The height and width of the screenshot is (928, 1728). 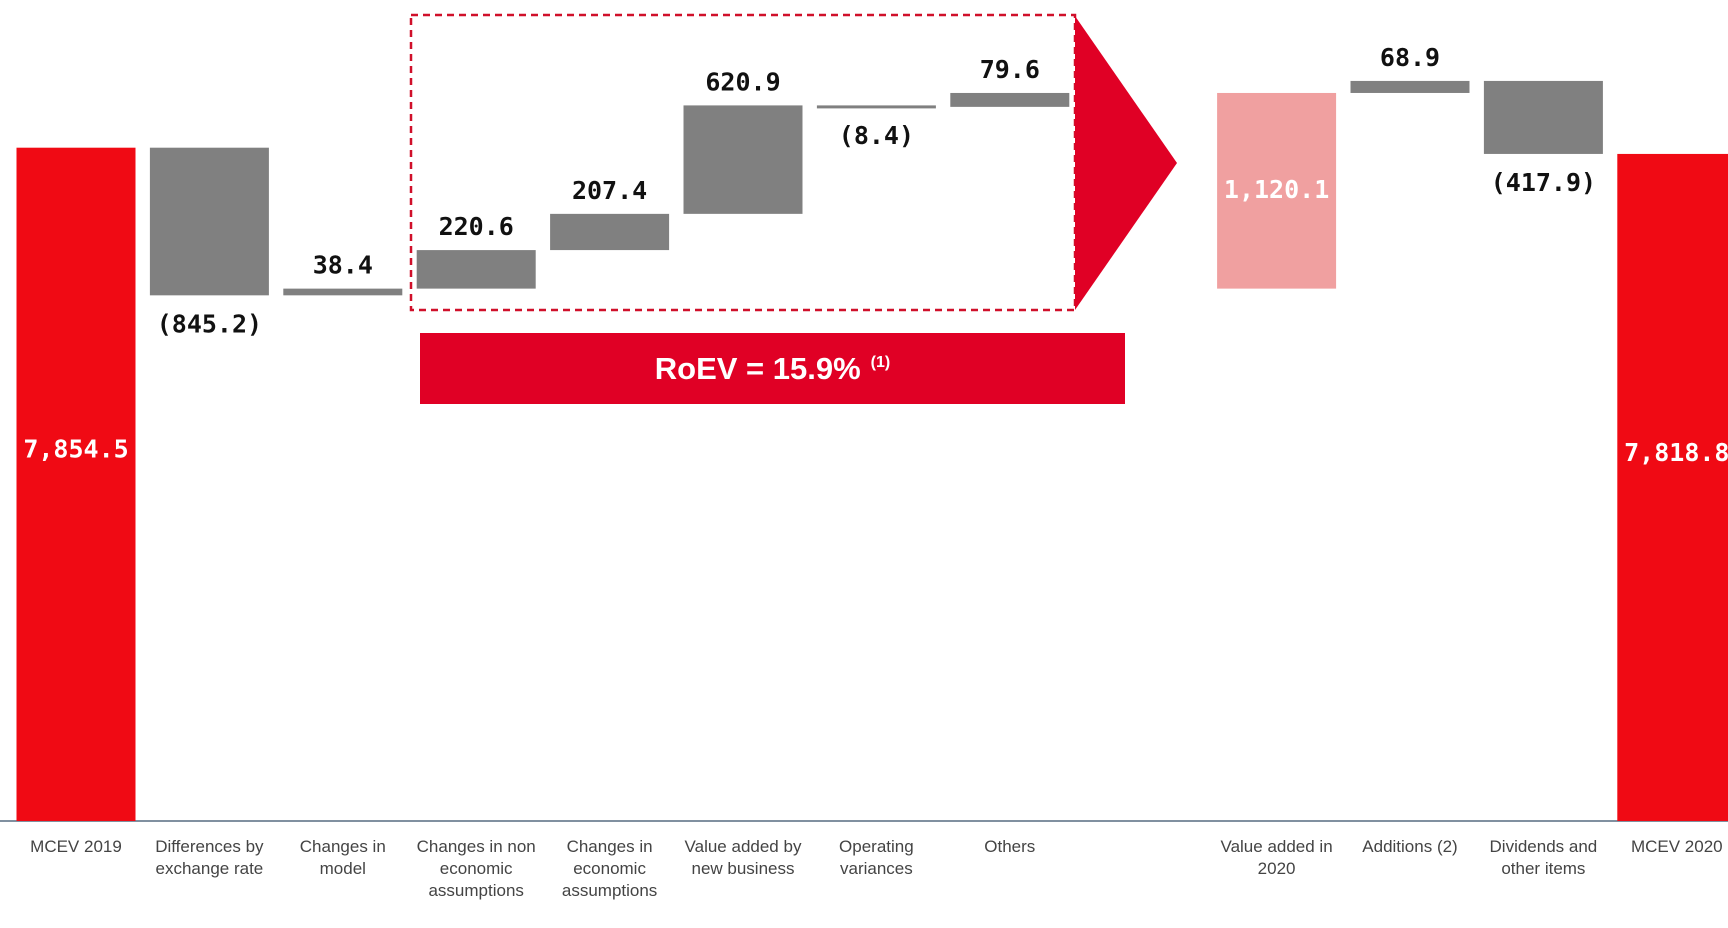 I want to click on data-label: 38.4, so click(x=343, y=265).